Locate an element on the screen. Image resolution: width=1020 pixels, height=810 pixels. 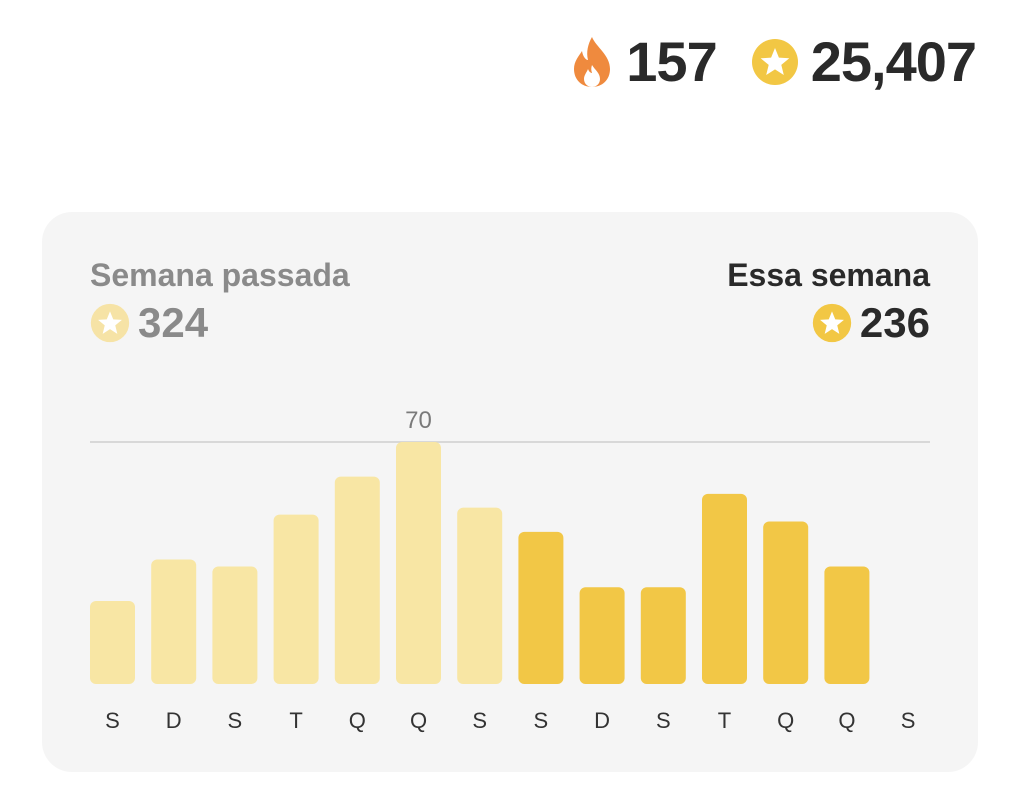
last-week-summary: Semana passada 324 is located at coordinates (220, 300).